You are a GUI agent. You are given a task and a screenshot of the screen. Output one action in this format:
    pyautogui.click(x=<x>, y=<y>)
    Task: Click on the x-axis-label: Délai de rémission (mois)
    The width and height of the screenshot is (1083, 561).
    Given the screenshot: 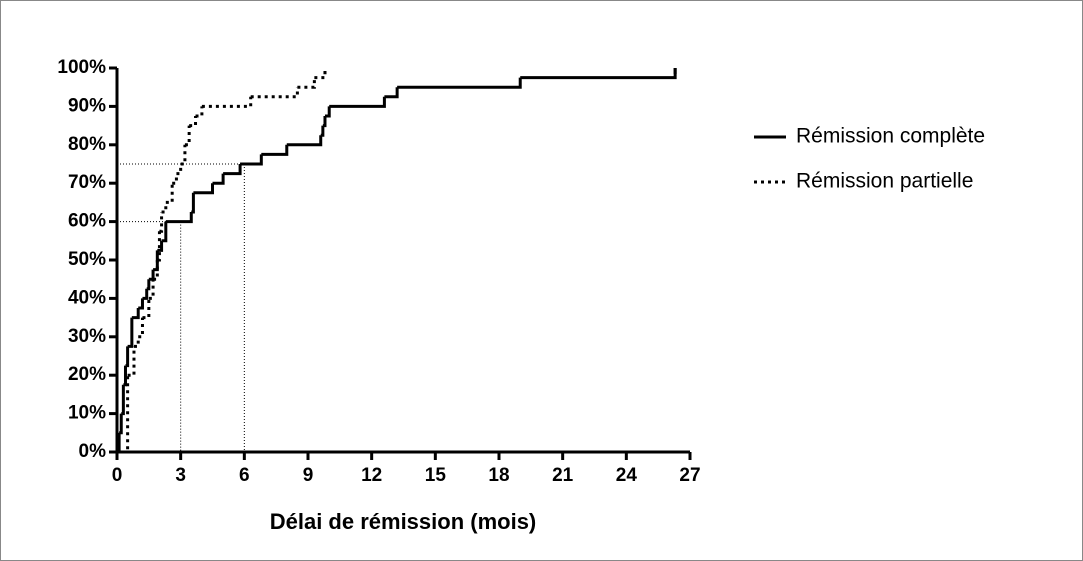 What is the action you would take?
    pyautogui.click(x=403, y=521)
    